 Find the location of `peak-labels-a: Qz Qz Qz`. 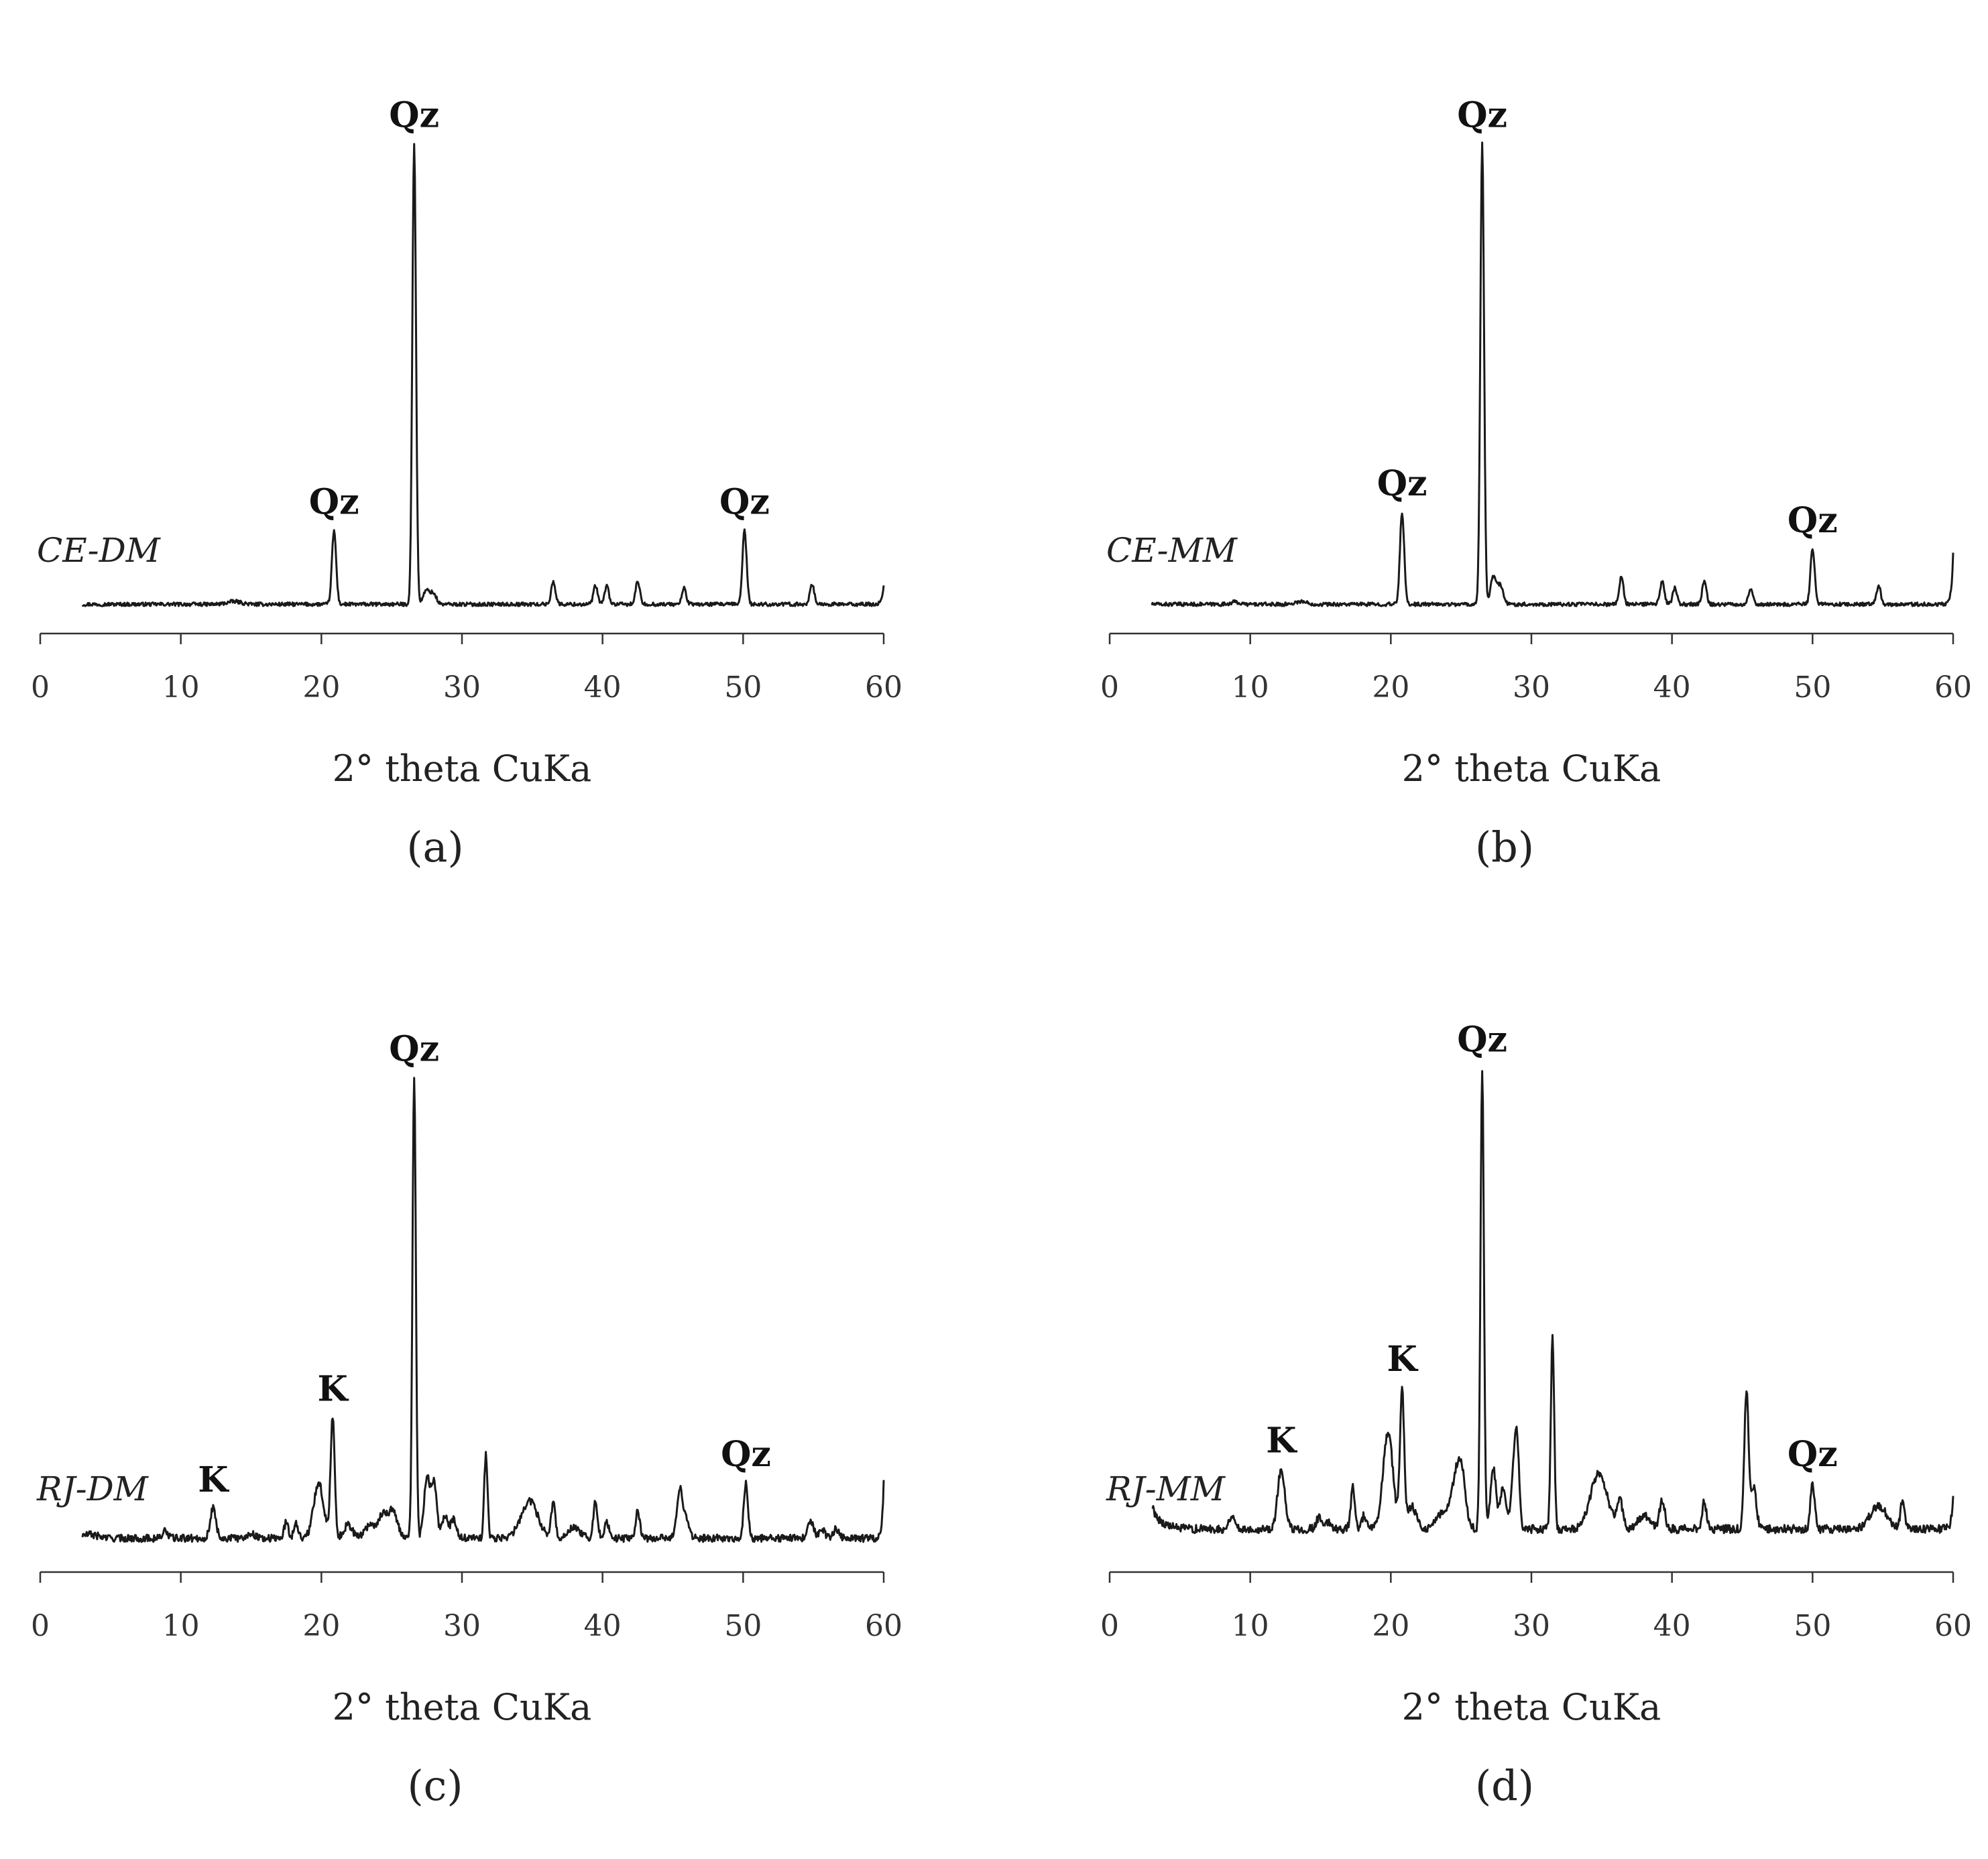

peak-labels-a: Qz Qz Qz is located at coordinates (539, 308).